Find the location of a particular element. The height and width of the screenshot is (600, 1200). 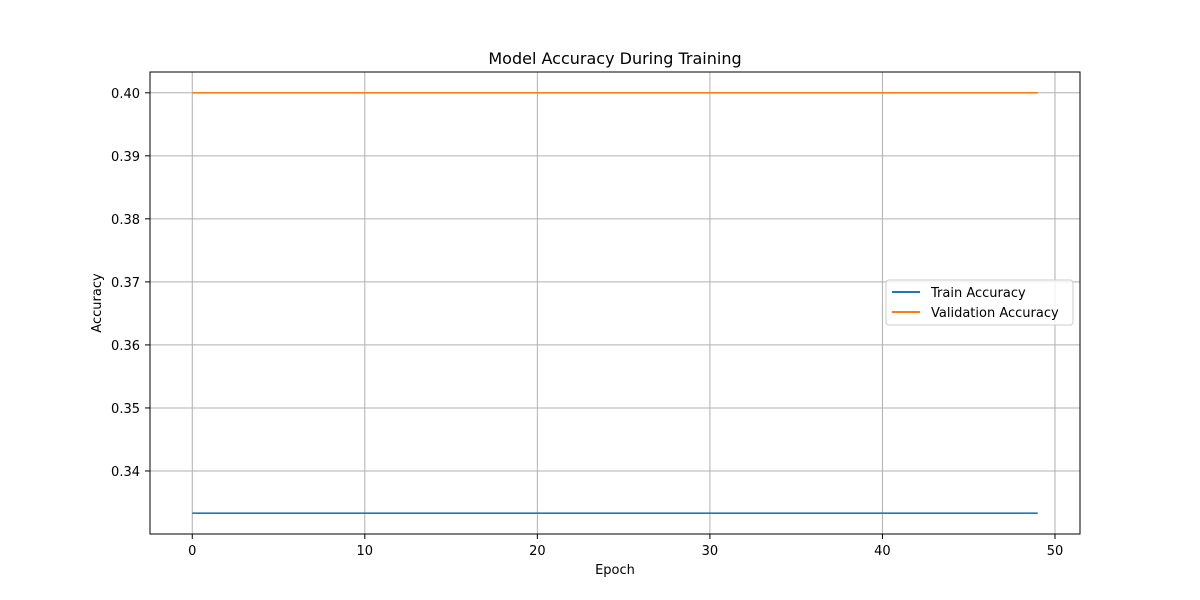

y-tick-label: 0.34 is located at coordinates (125, 472).